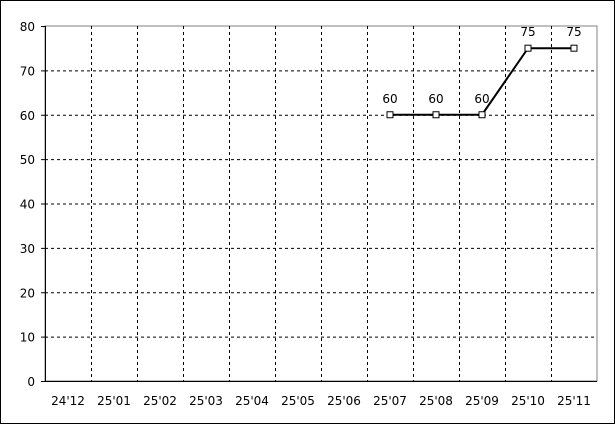 The height and width of the screenshot is (424, 615). Describe the element at coordinates (27, 160) in the screenshot. I see `y-tick-label: 50` at that location.